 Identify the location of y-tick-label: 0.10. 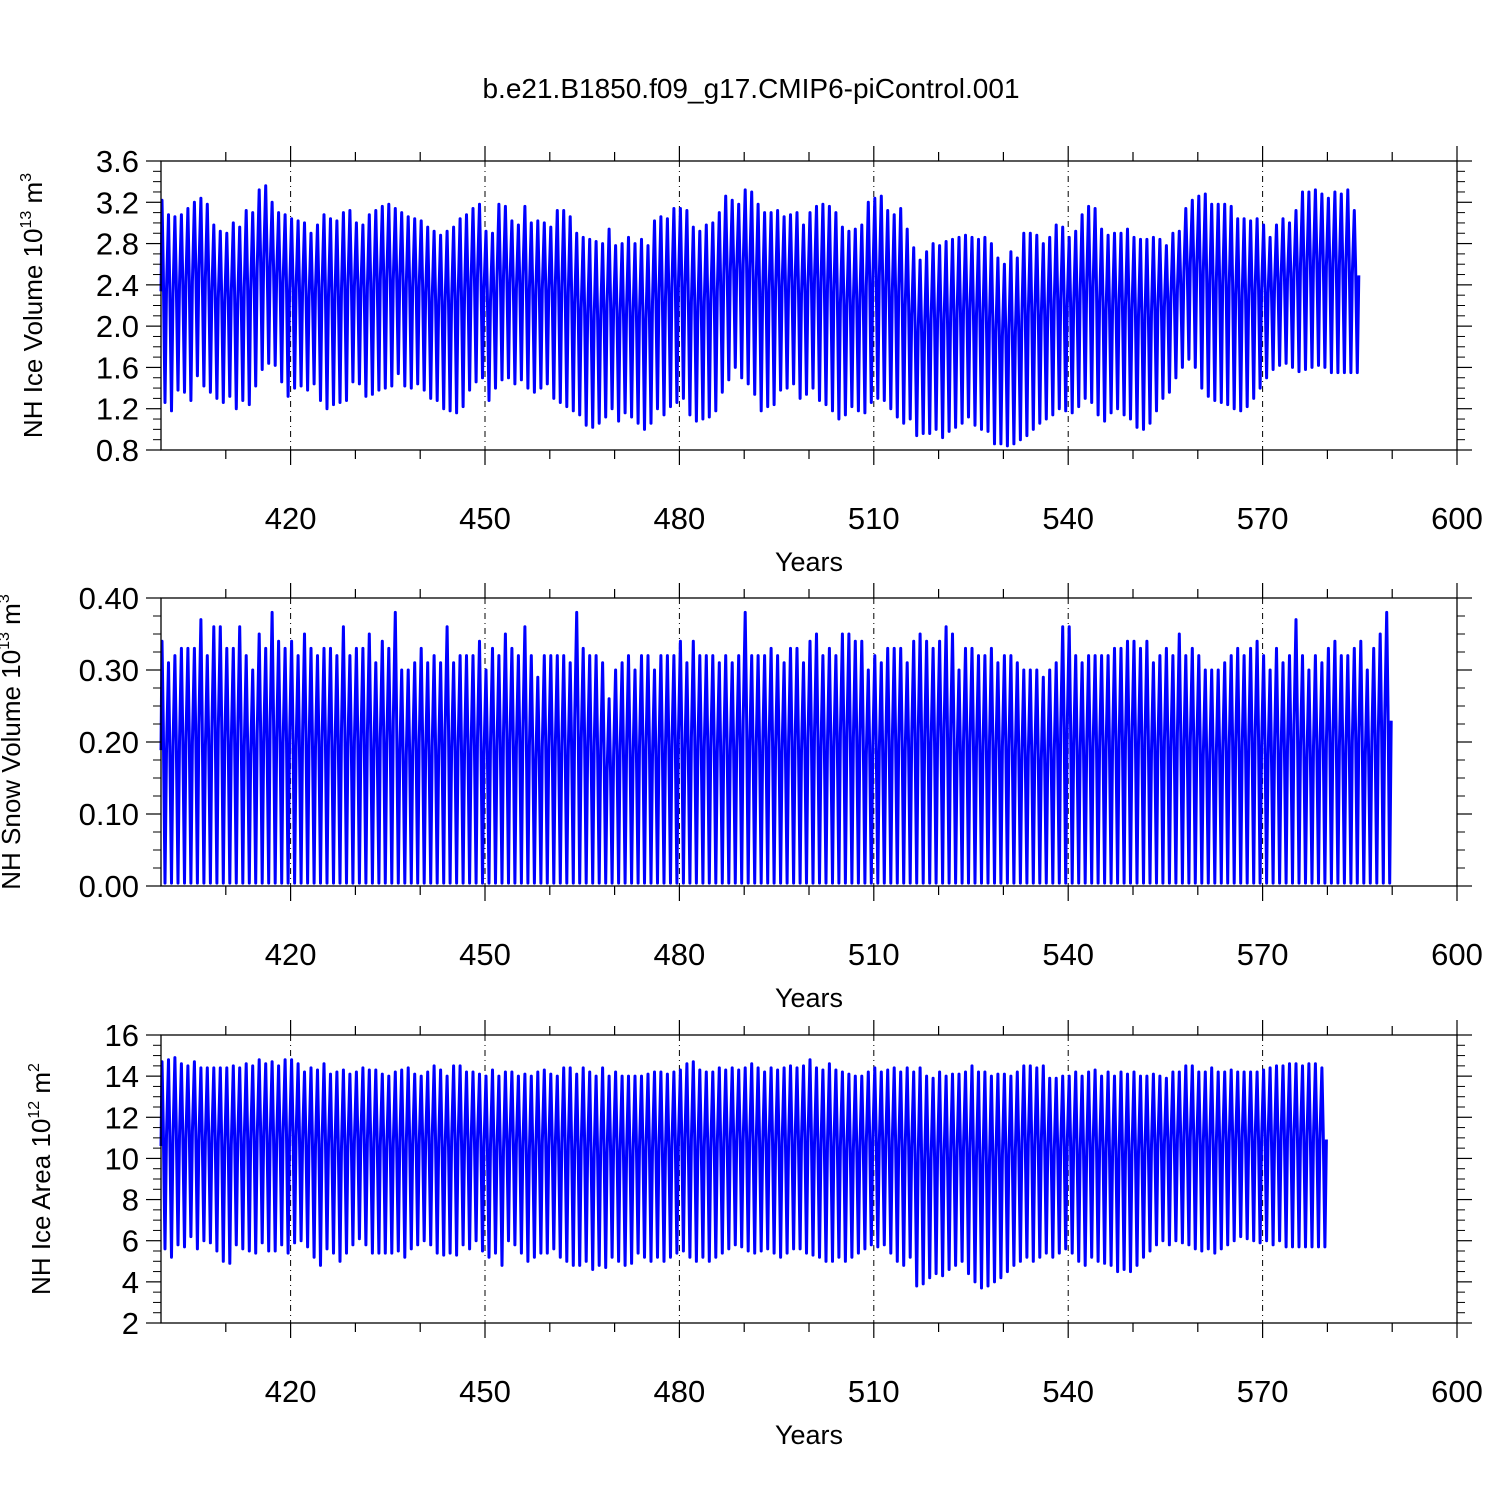
(109, 814).